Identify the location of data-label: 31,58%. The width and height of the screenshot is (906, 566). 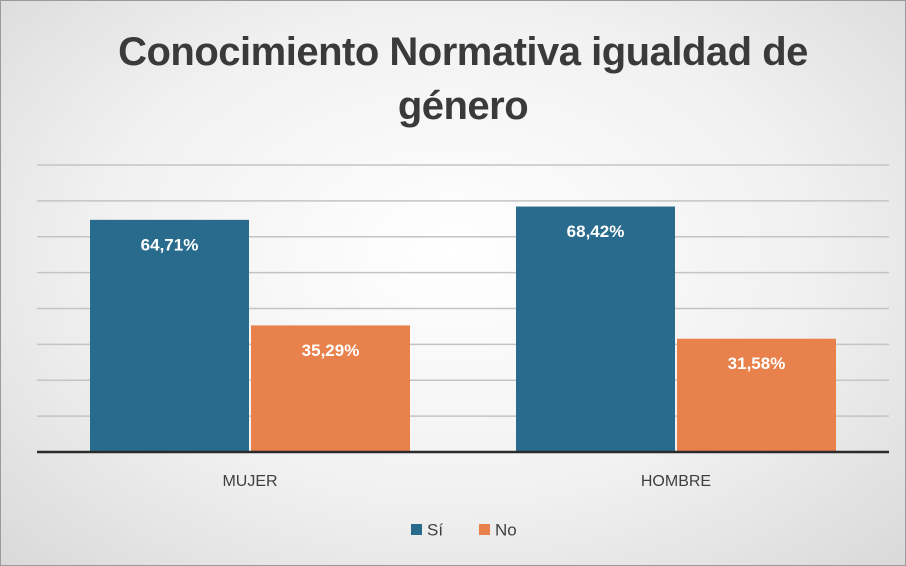
(757, 363).